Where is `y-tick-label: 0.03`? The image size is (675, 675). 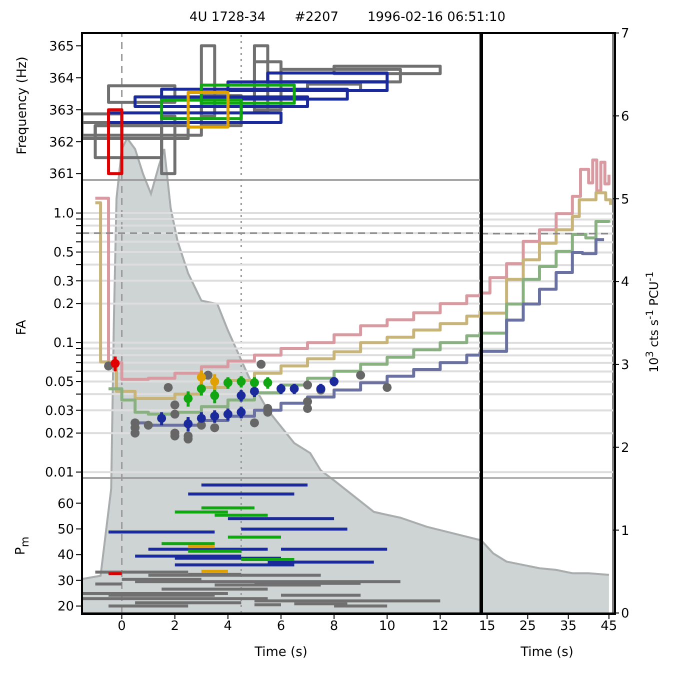 y-tick-label: 0.03 is located at coordinates (59, 411).